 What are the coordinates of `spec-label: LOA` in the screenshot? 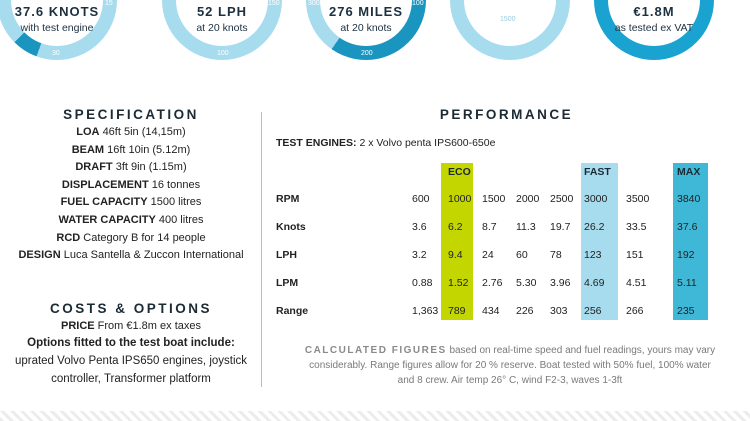 It's located at (88, 132).